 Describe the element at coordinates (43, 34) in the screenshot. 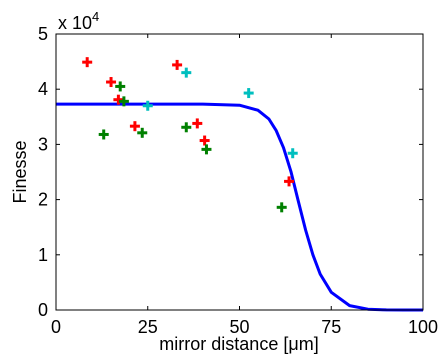

I see `y-tick-label: 5` at that location.